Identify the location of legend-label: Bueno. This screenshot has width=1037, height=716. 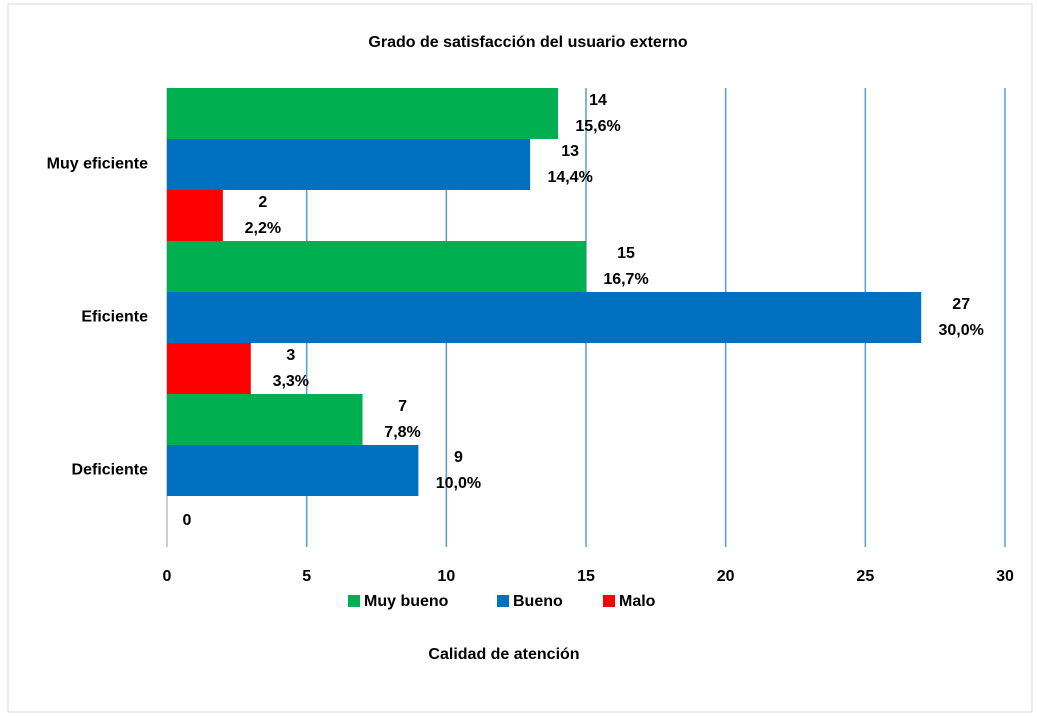
(538, 601).